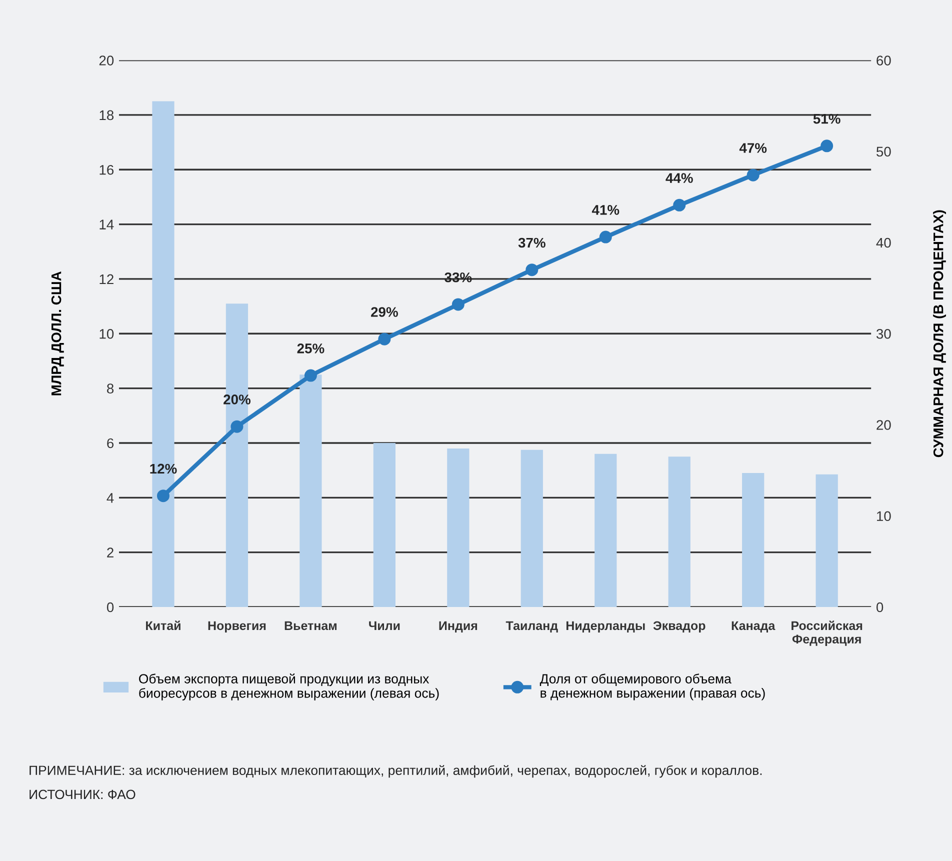  I want to click on text: ИСТОЧНИК: ФАО, so click(83, 795).